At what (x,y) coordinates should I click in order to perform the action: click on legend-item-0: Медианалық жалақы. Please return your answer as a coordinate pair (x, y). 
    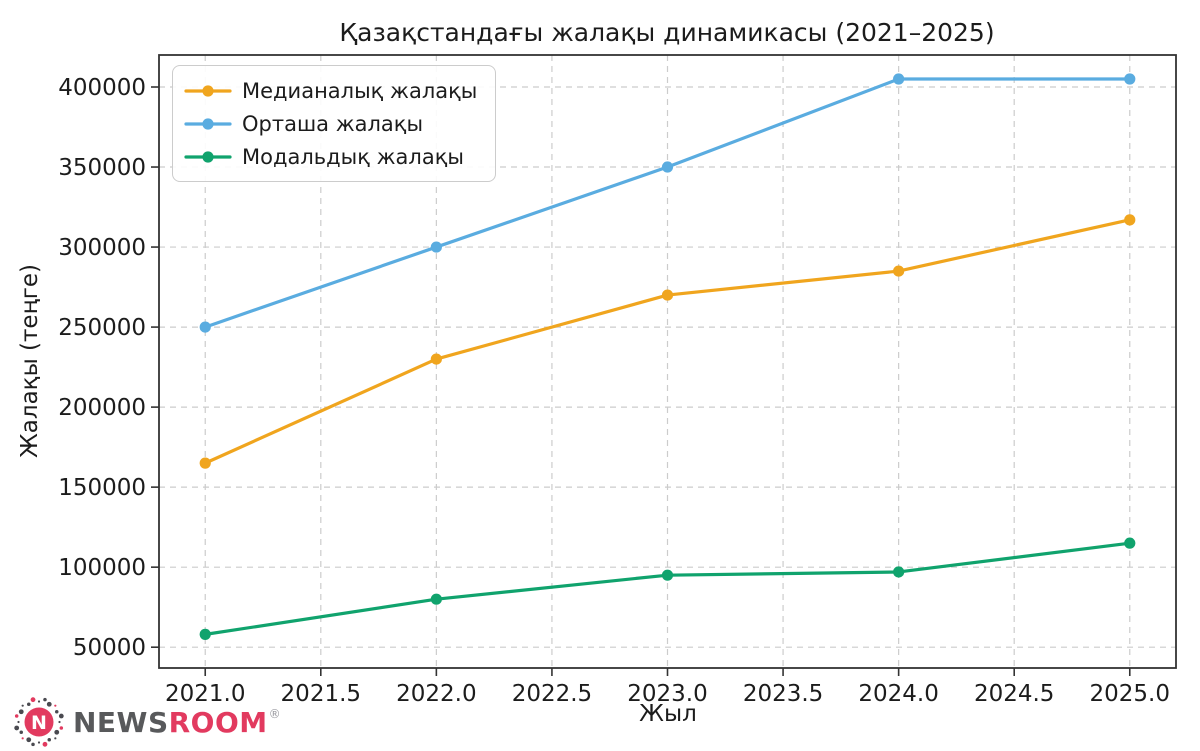
    Looking at the image, I should click on (330, 90).